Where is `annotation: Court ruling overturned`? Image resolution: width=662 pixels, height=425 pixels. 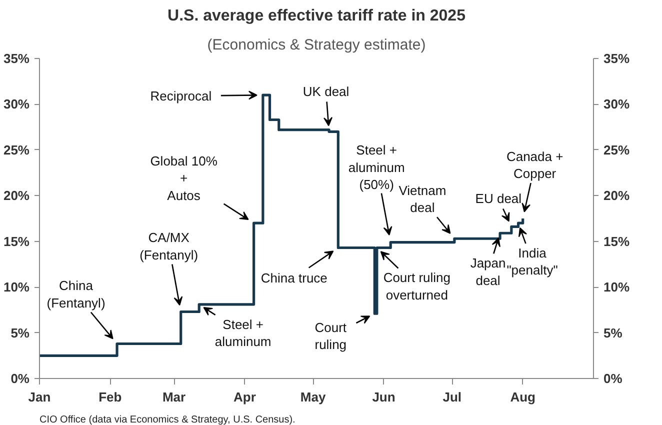 annotation: Court ruling overturned is located at coordinates (417, 286).